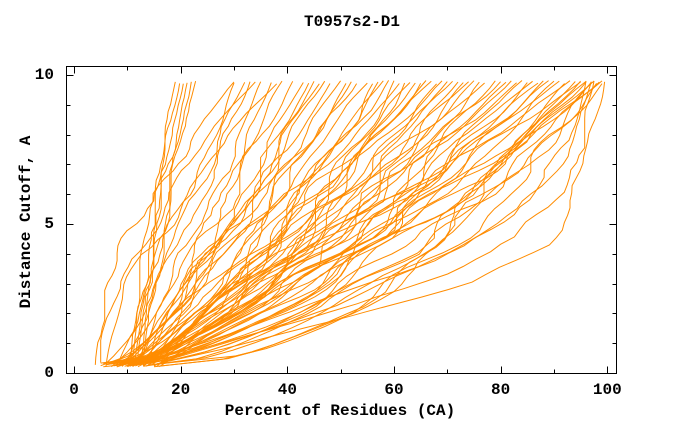  I want to click on x-tick-label: 100, so click(607, 390).